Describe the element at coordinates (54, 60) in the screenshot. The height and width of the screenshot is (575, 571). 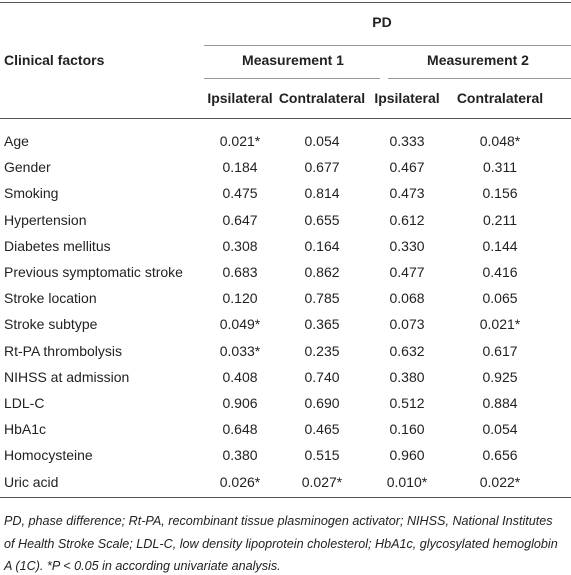
I see `row-header: Clinical factors` at that location.